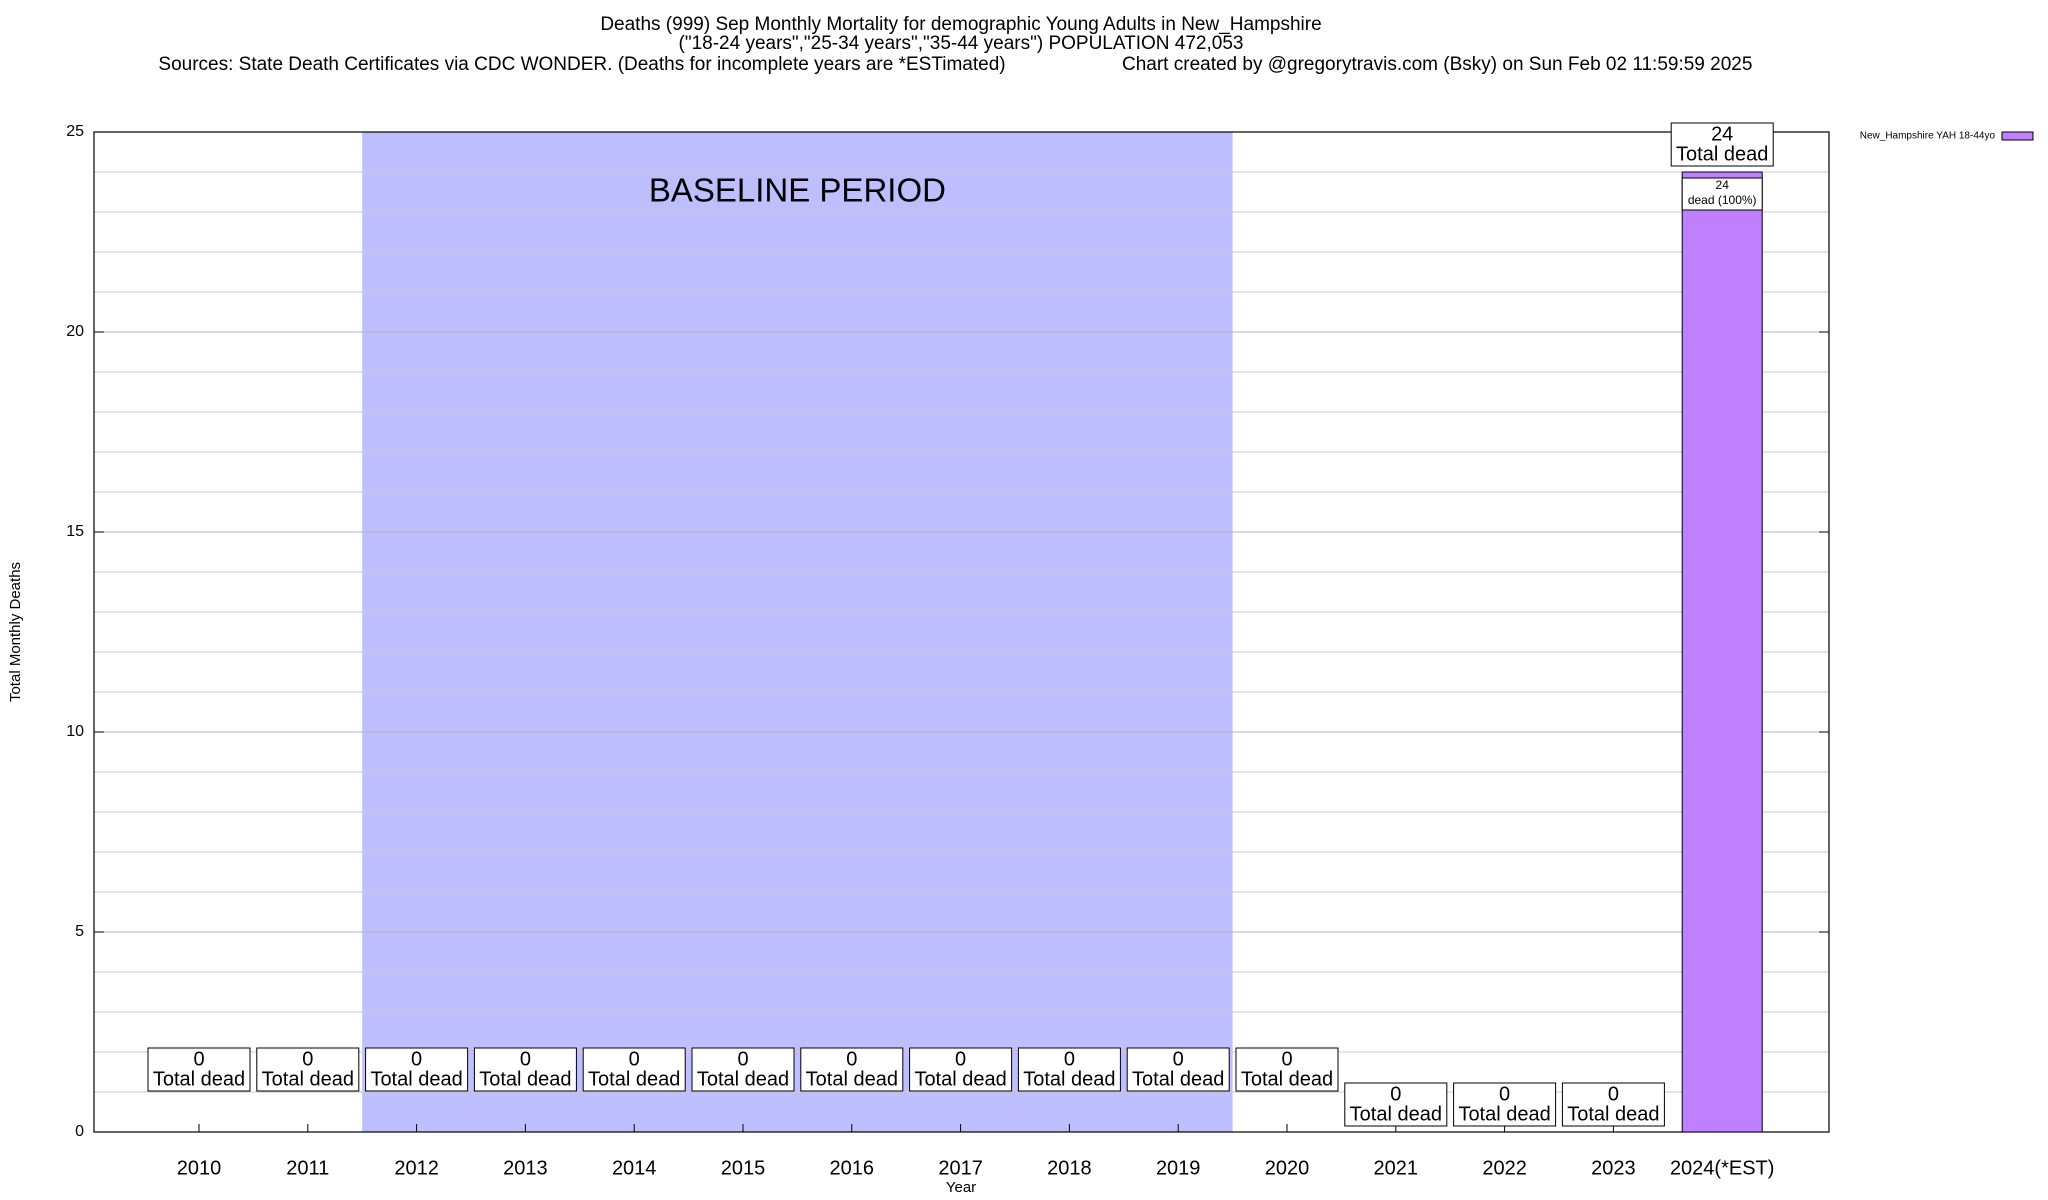  I want to click on x-tick-label: 2024(*EST), so click(1722, 1168).